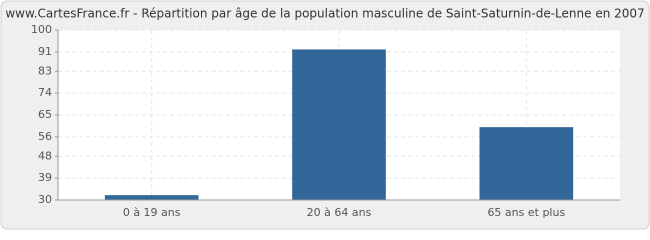 The width and height of the screenshot is (650, 240). Describe the element at coordinates (41, 29) in the screenshot. I see `y-tick-label: 100` at that location.